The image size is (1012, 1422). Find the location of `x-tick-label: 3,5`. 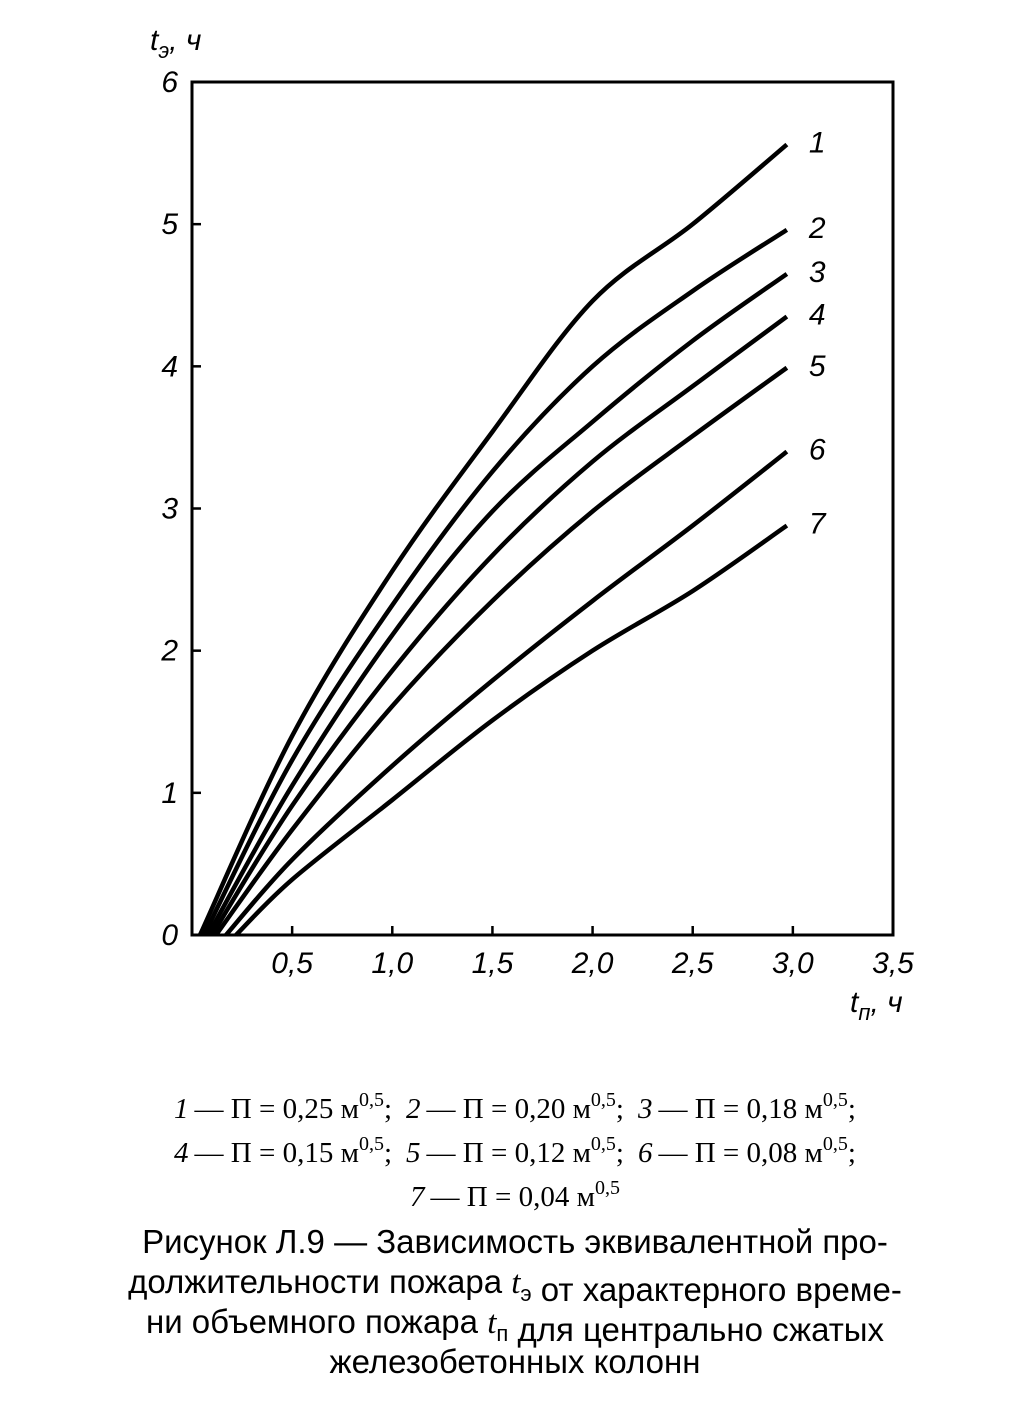

x-tick-label: 3,5 is located at coordinates (893, 963).